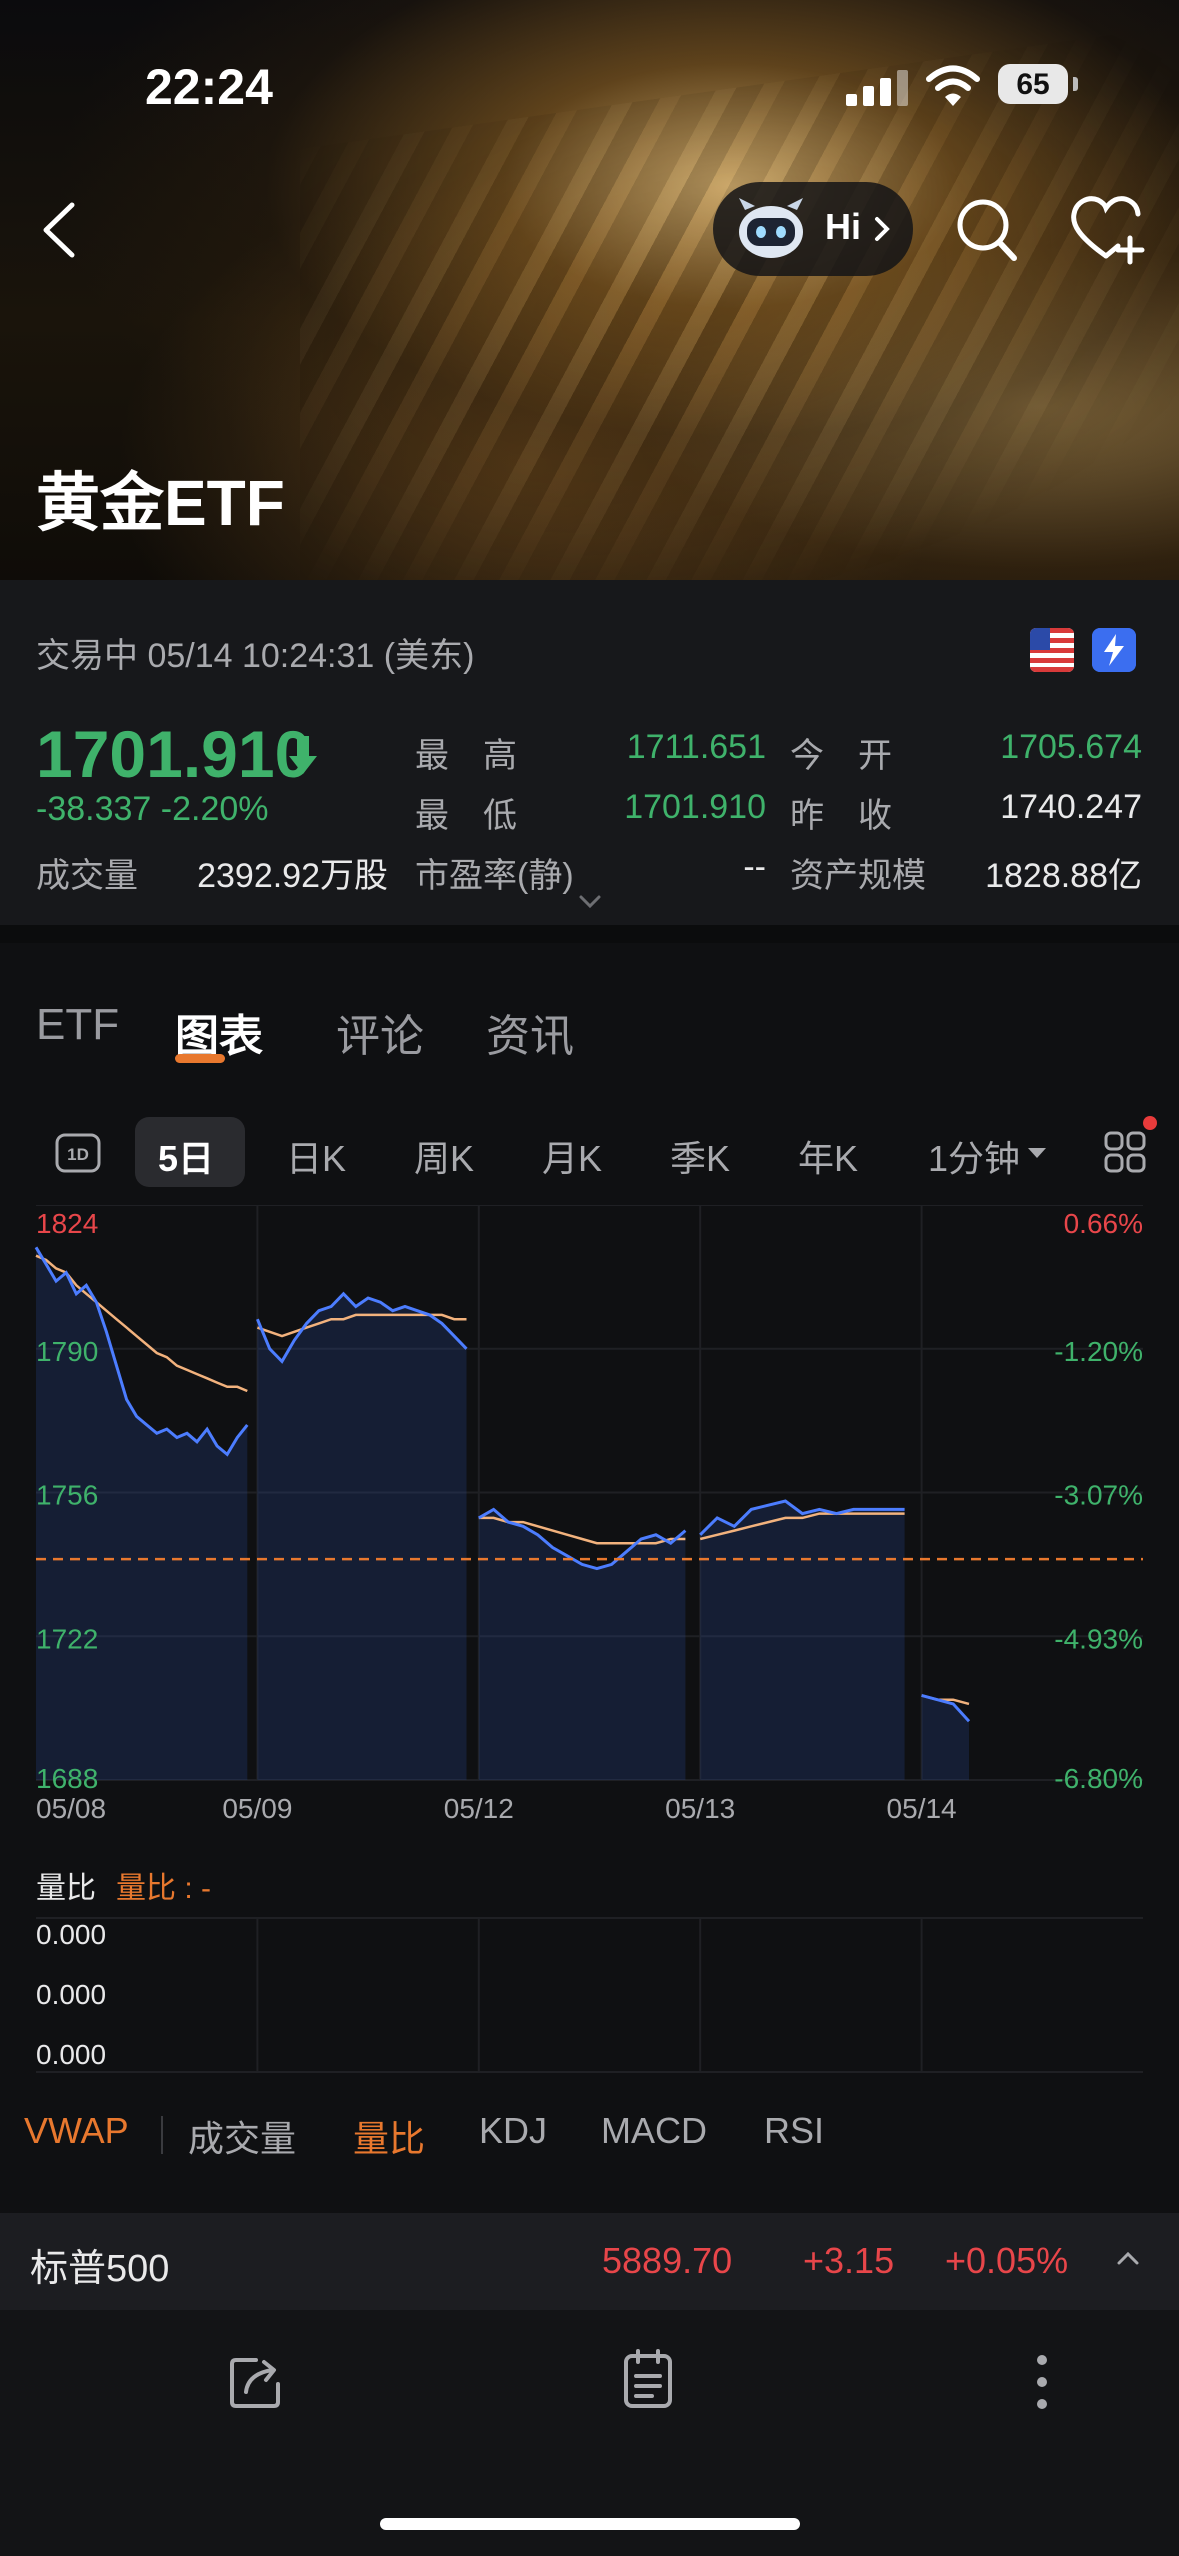 The image size is (1179, 2556). What do you see at coordinates (813, 229) in the screenshot?
I see `ai-assistant-button: Hi` at bounding box center [813, 229].